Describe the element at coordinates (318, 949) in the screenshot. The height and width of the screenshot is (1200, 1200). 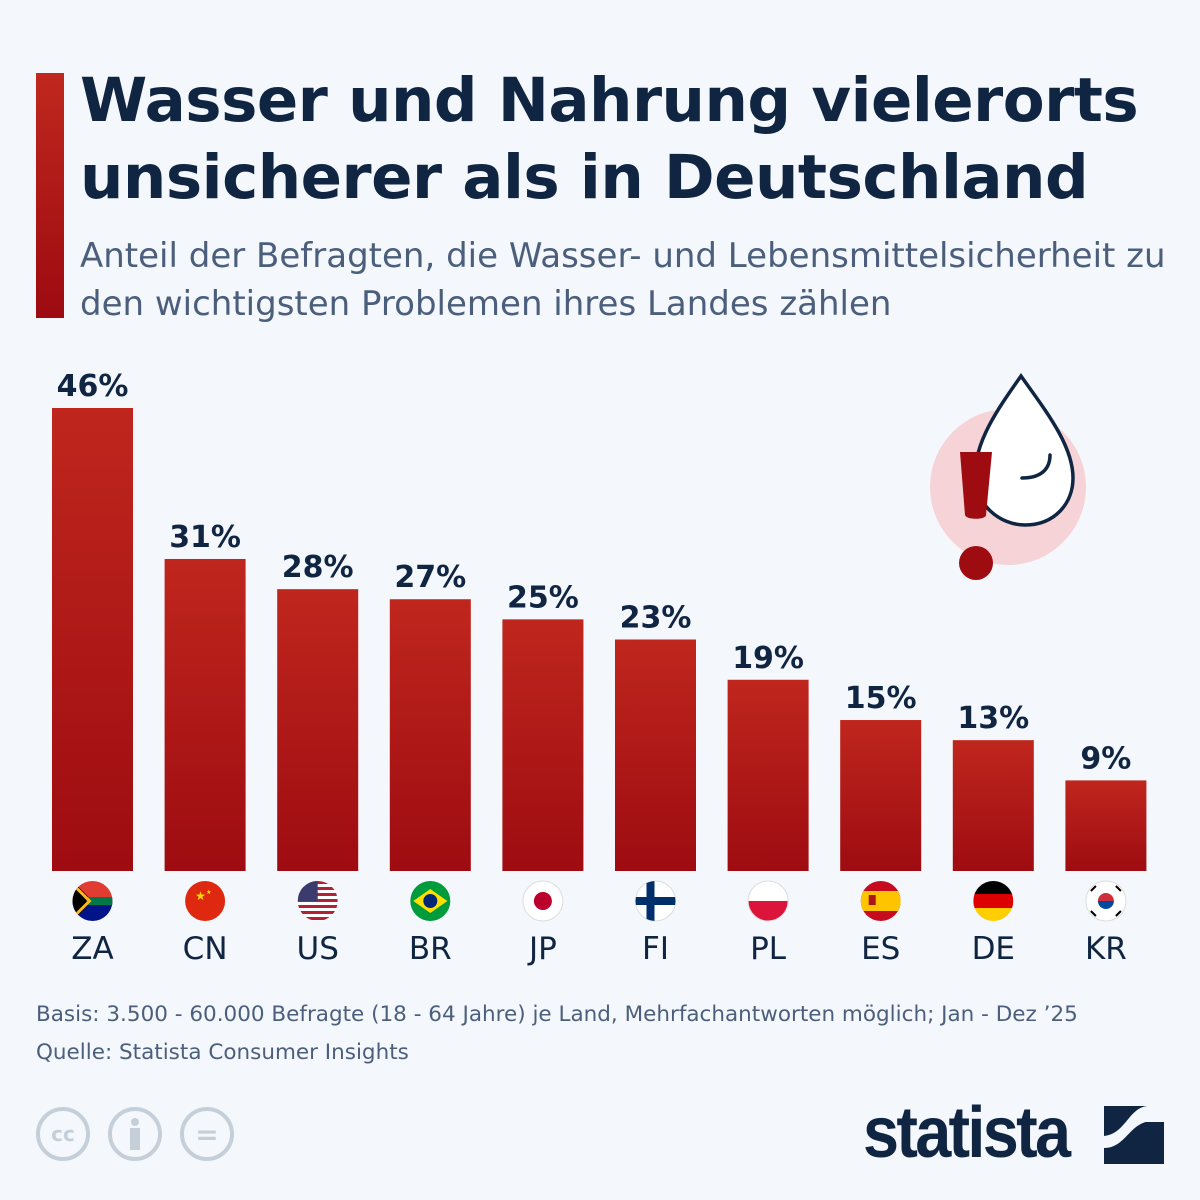
I see `x-tick-label: US` at that location.